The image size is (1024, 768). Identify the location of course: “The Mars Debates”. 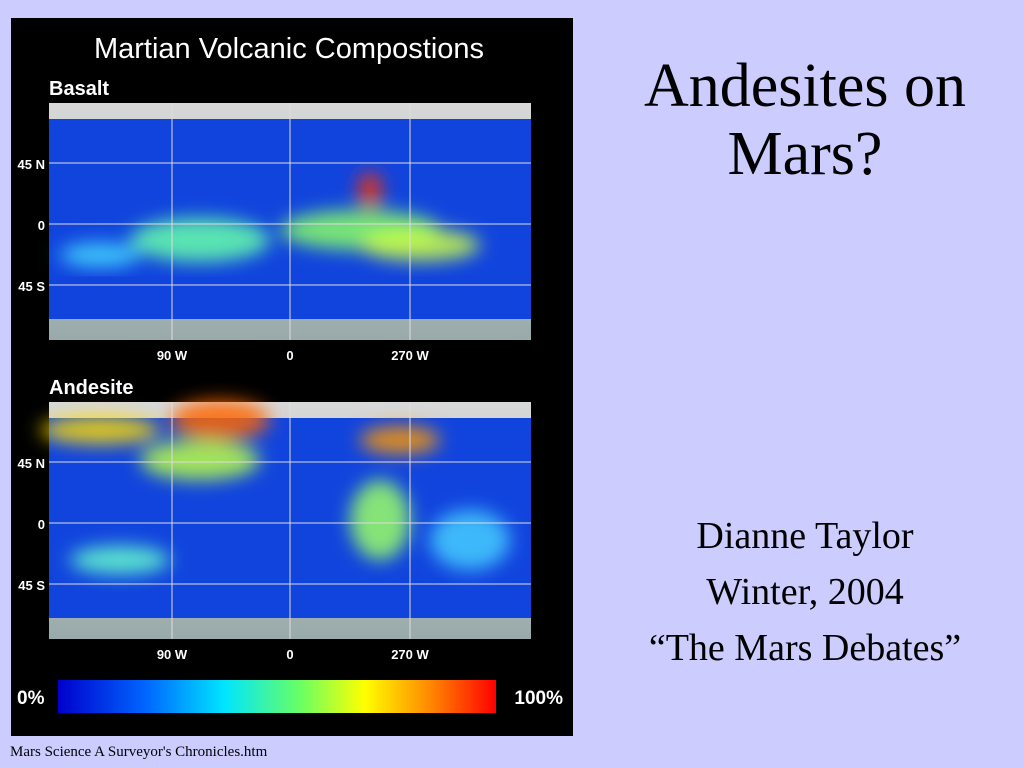
(805, 648).